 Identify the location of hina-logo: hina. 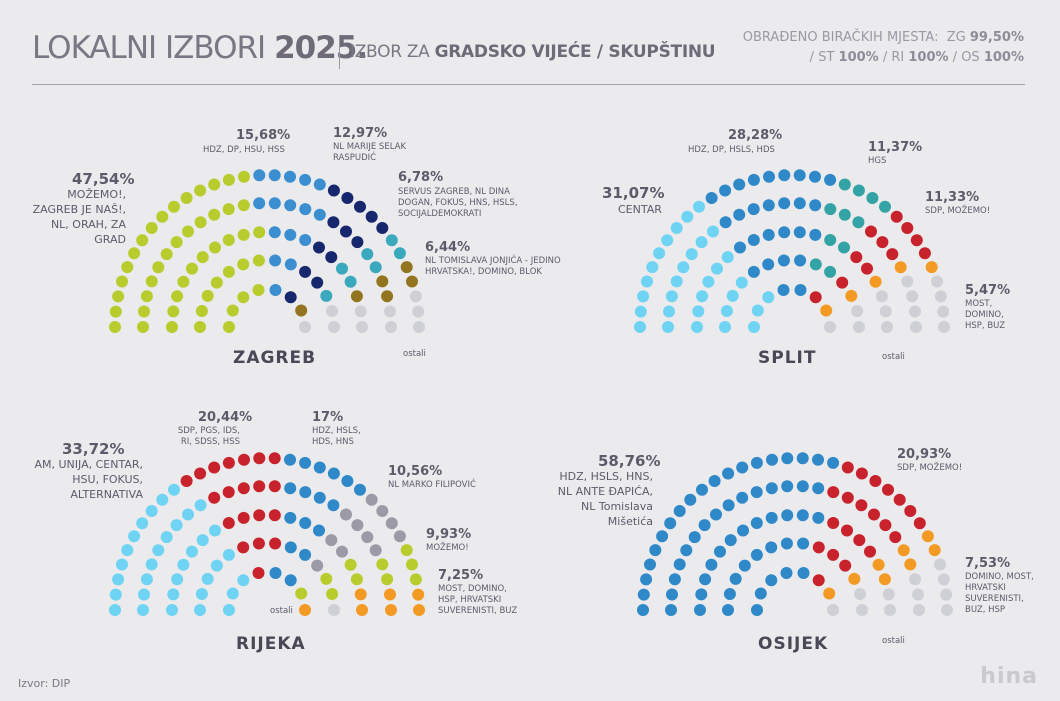
(1009, 676).